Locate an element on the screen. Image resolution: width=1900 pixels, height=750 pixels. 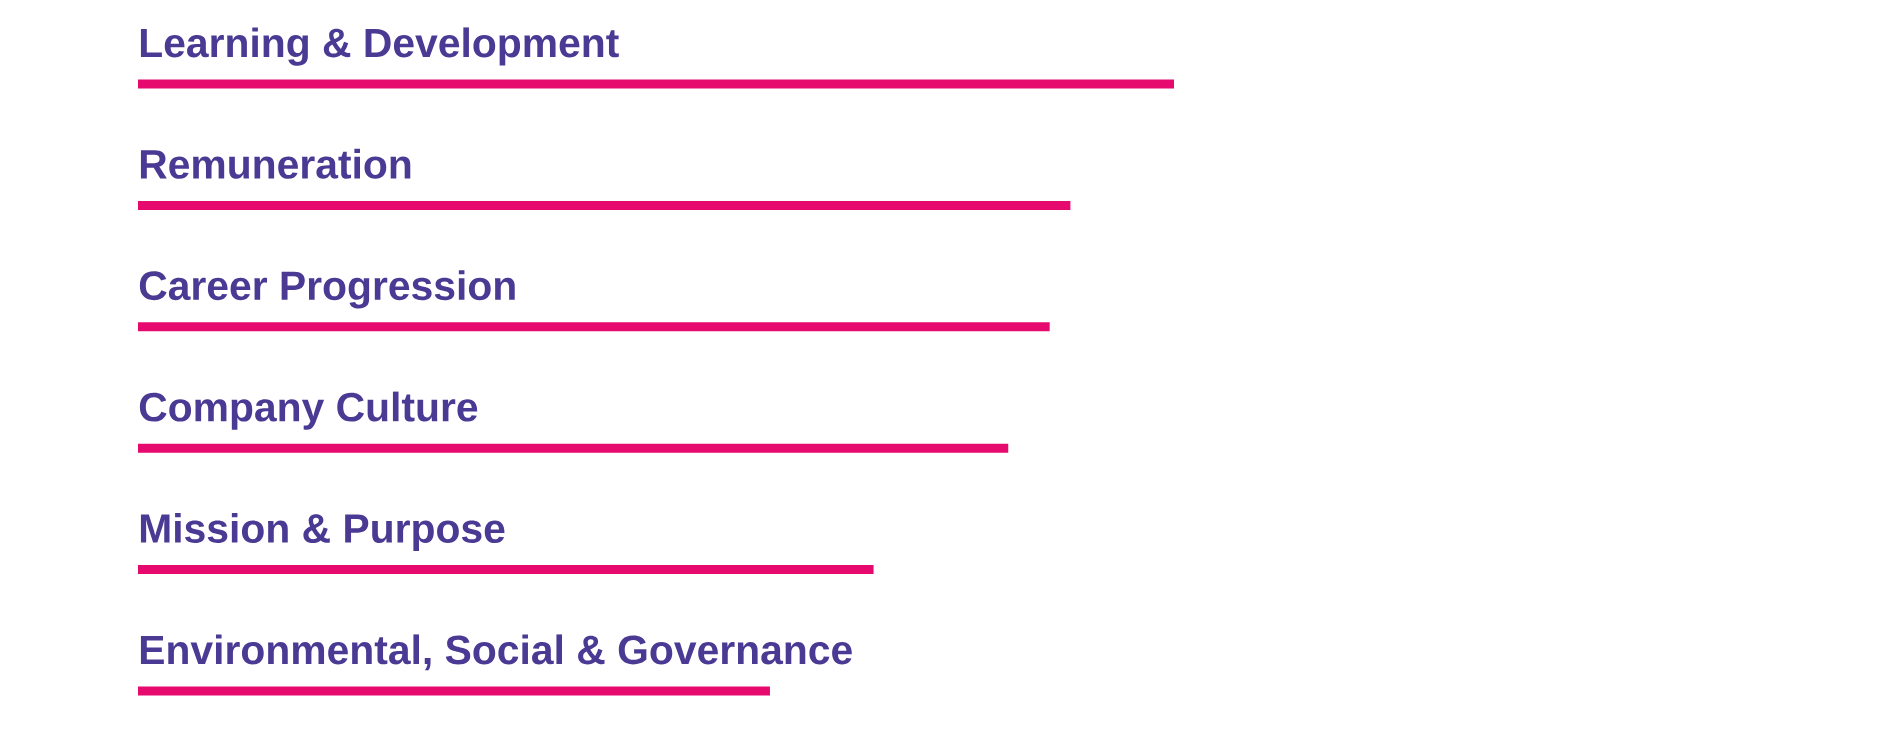
y-tick-label: Environmental, Social & Governance is located at coordinates (496, 652).